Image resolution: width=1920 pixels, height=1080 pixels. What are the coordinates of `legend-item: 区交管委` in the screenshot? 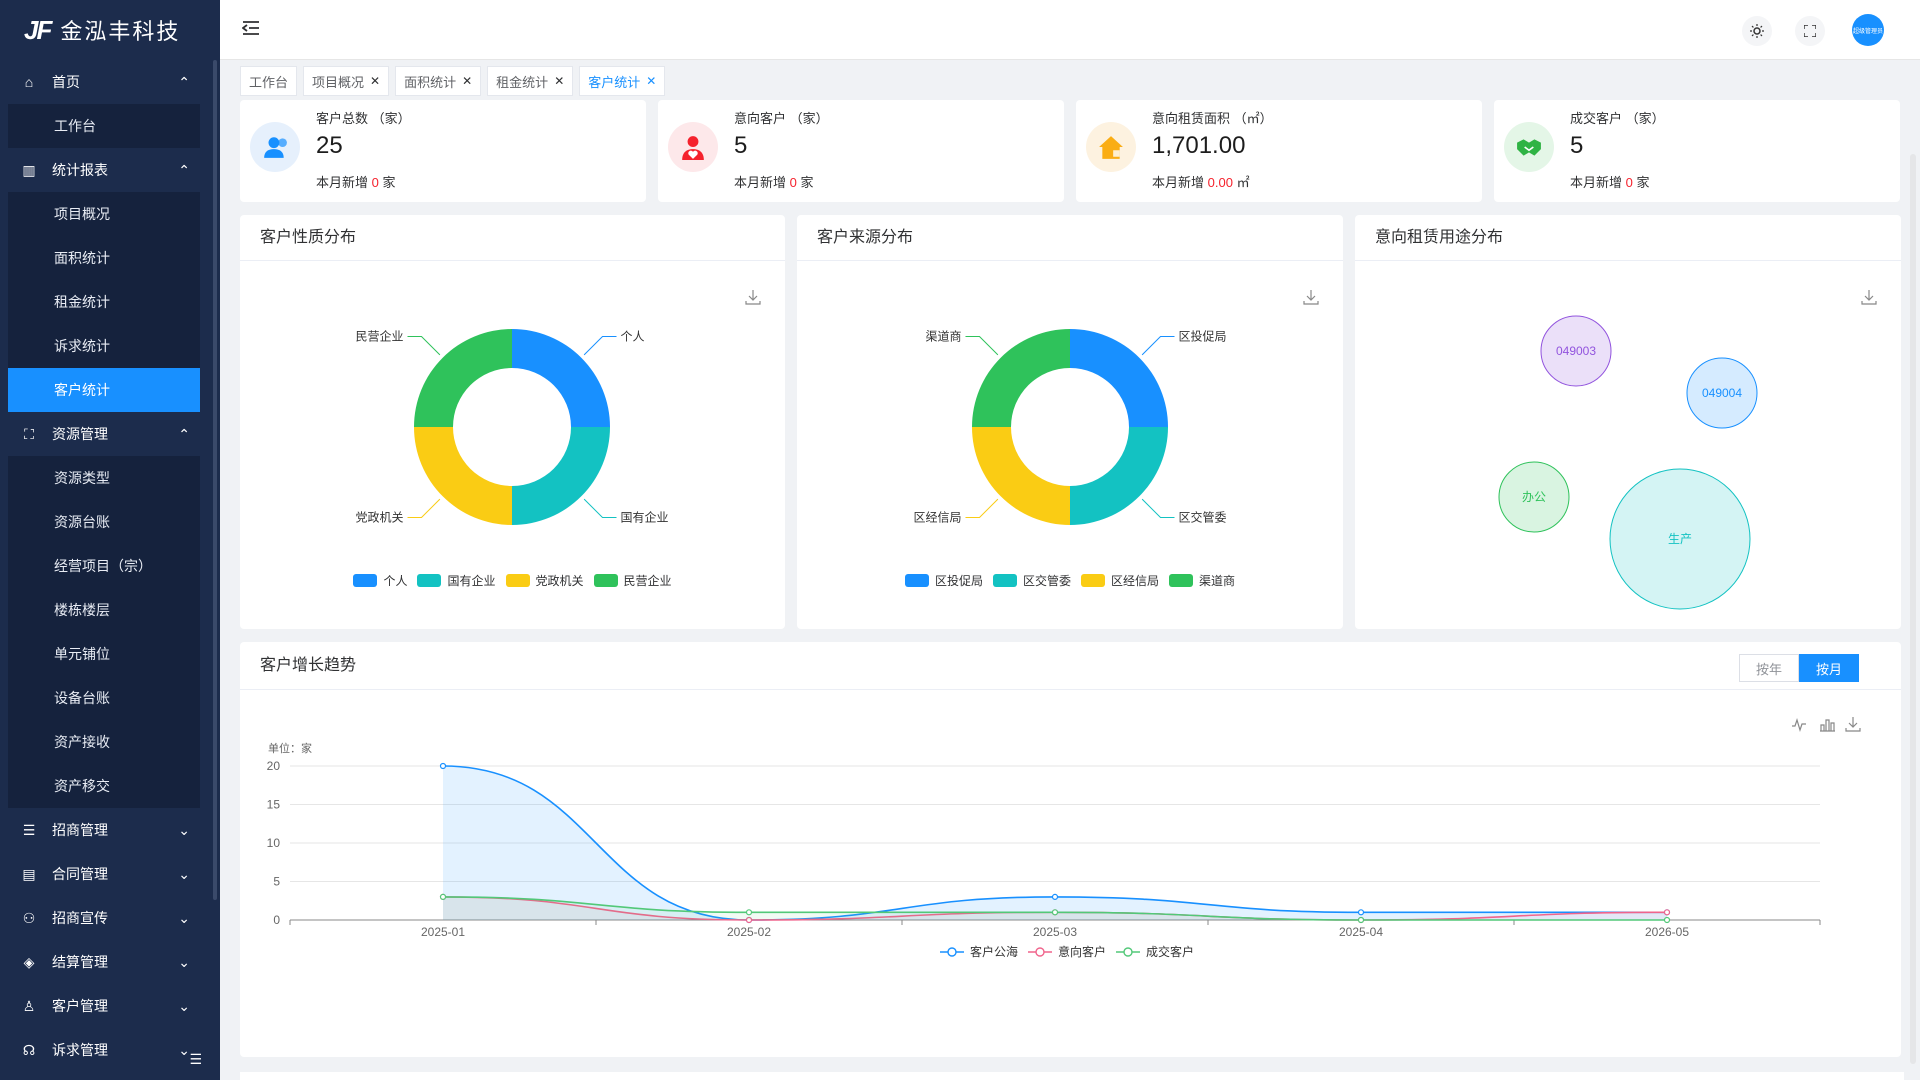 It's located at (1031, 580).